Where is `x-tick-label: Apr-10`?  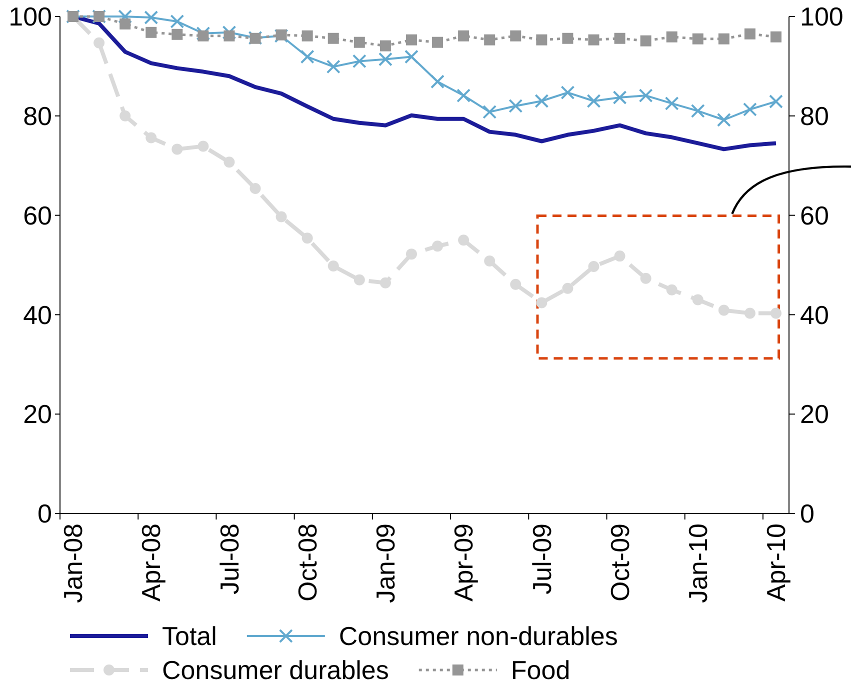
x-tick-label: Apr-10 is located at coordinates (776, 563).